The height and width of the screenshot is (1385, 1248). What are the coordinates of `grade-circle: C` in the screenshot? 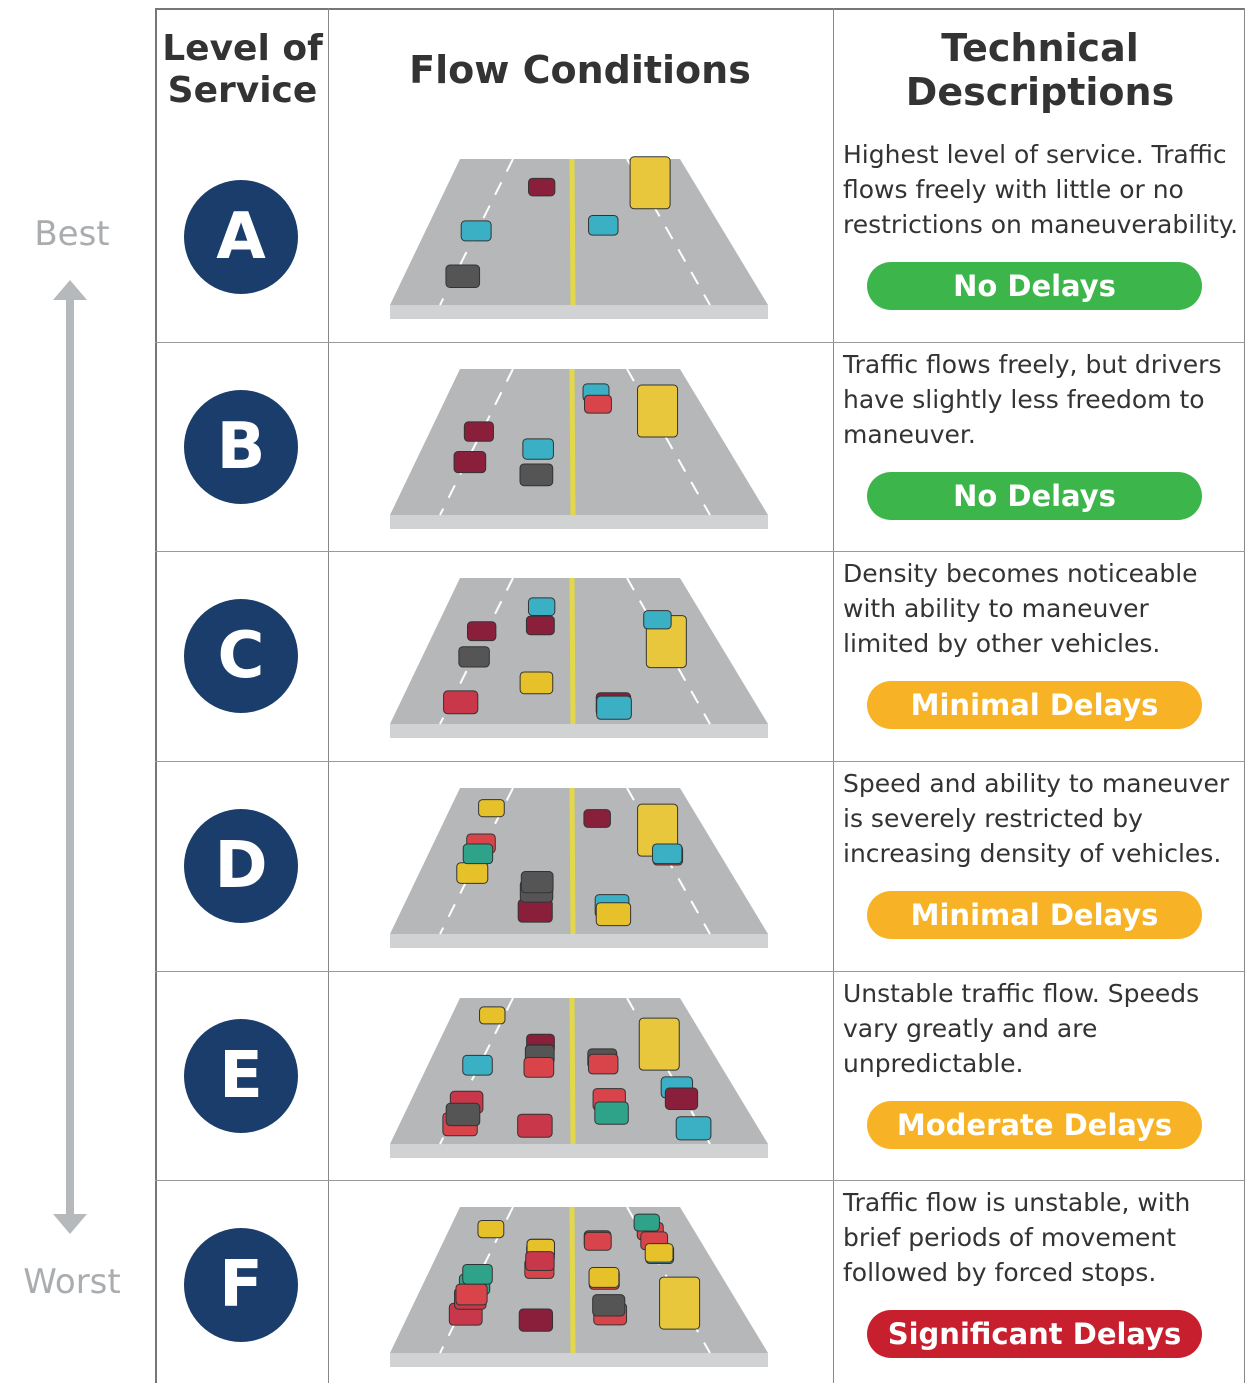 It's located at (241, 656).